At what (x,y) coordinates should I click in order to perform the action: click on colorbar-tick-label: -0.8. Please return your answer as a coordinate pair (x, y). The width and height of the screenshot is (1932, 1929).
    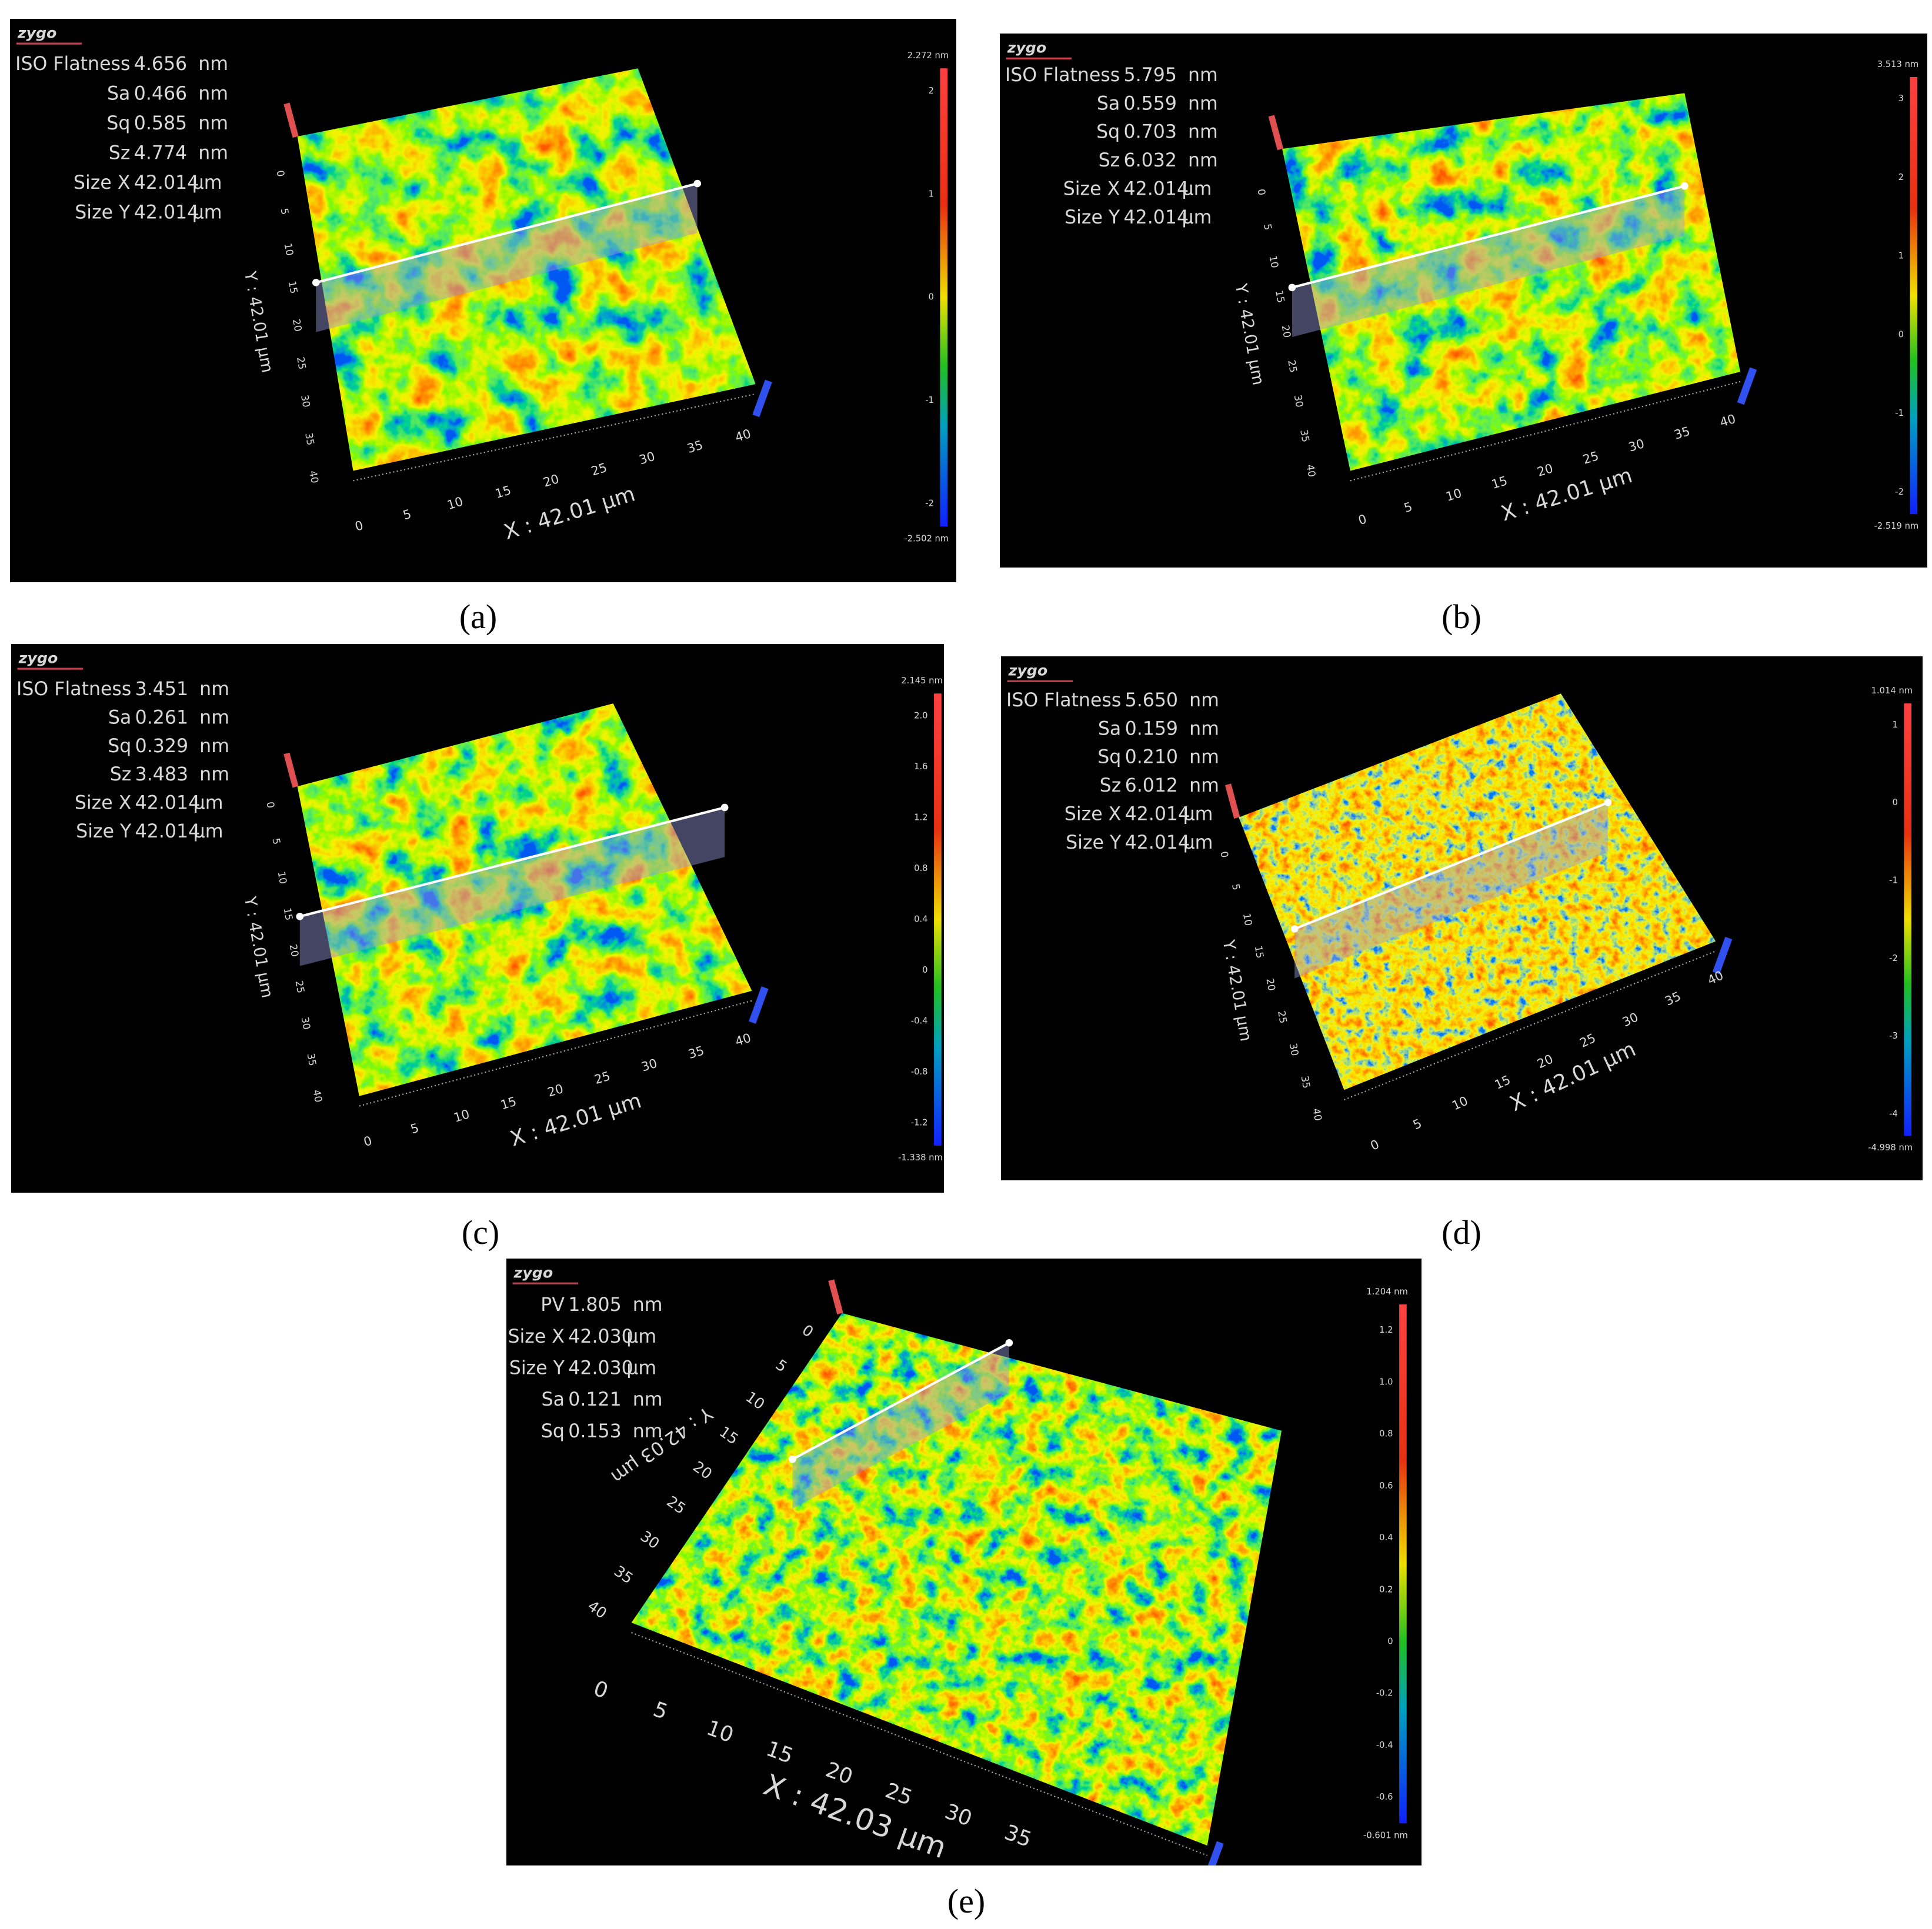
    Looking at the image, I should click on (919, 1072).